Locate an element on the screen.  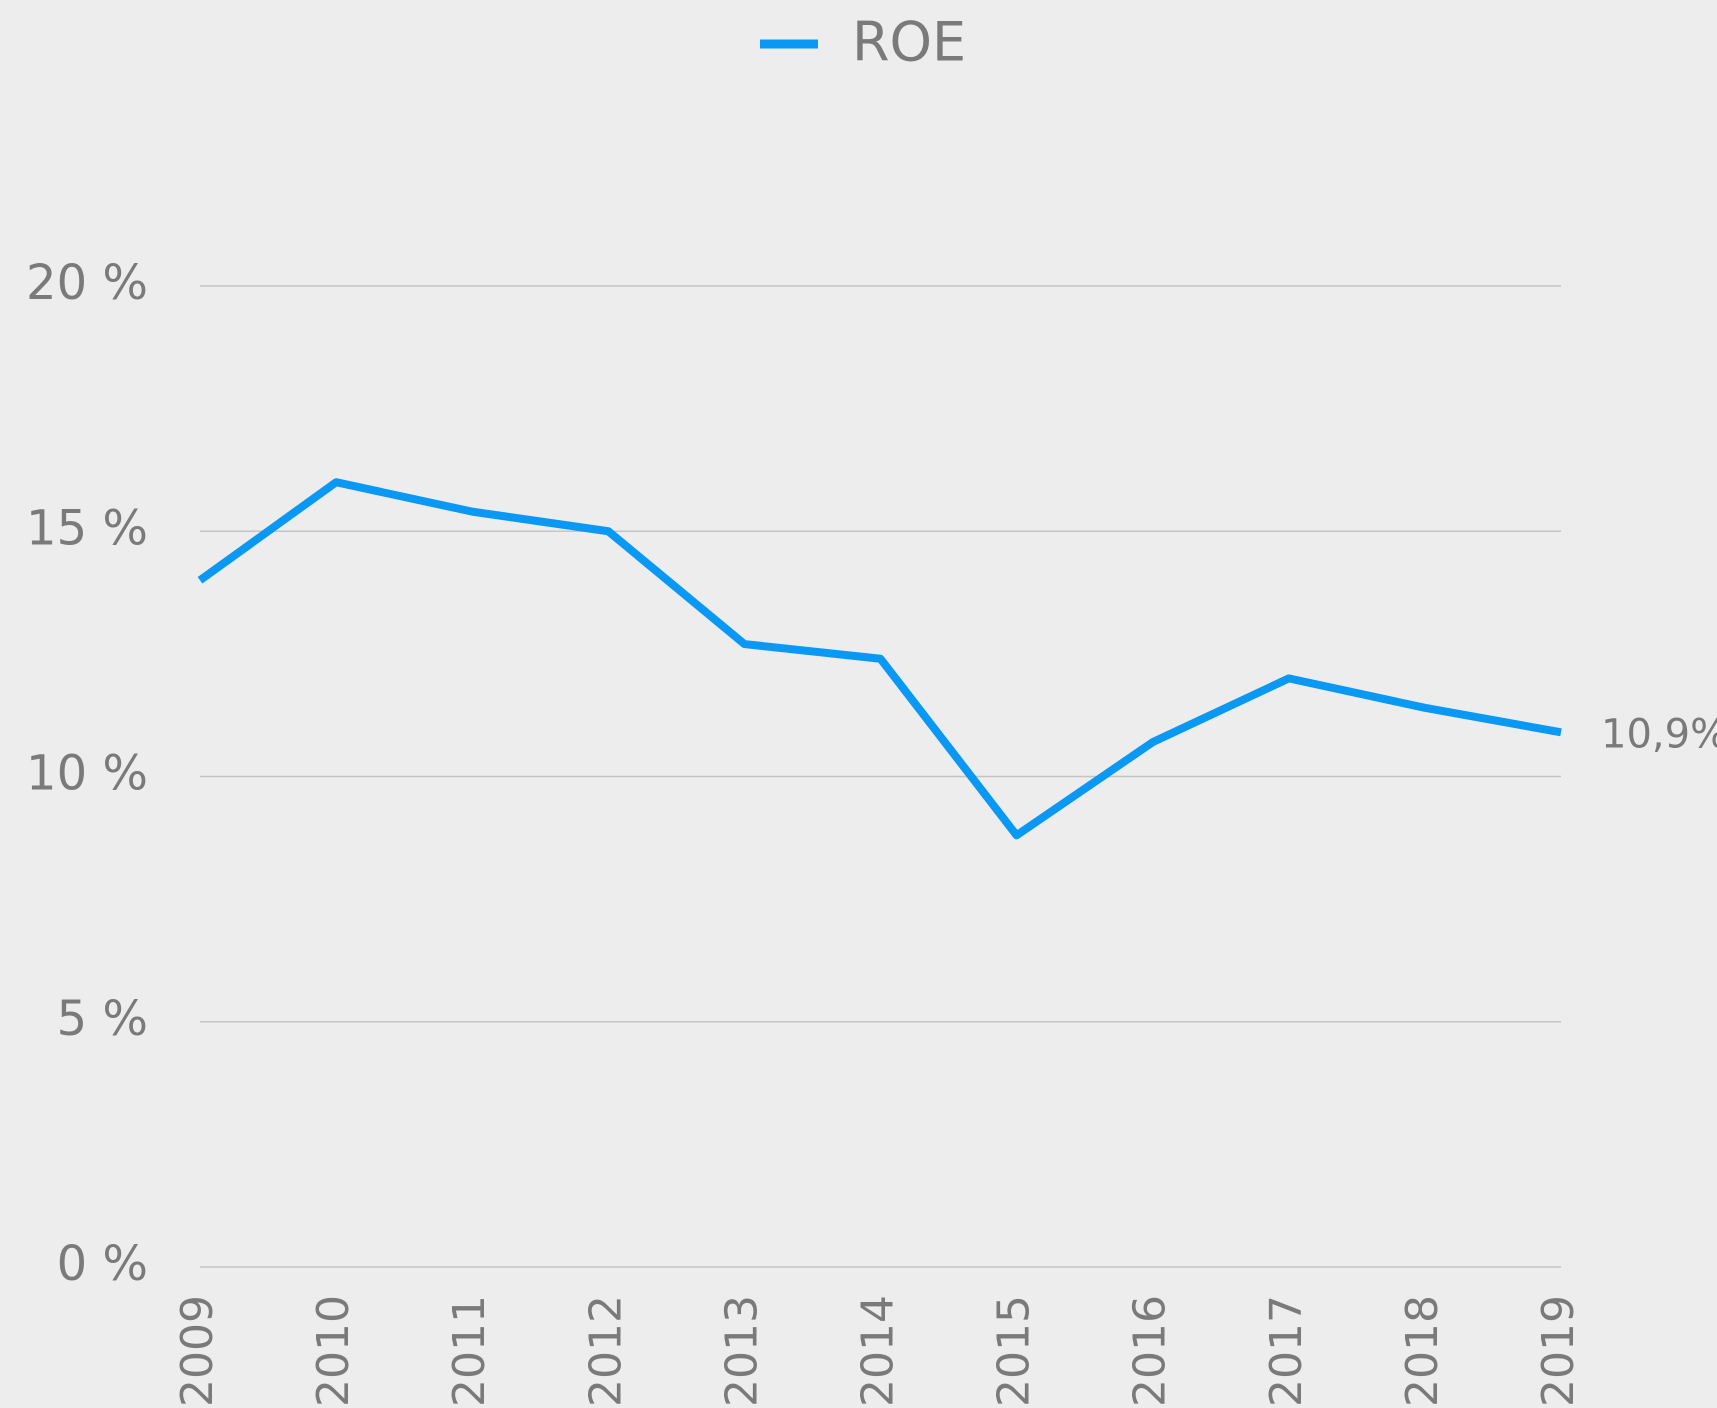
x-tick-label: 2019 is located at coordinates (1558, 1351).